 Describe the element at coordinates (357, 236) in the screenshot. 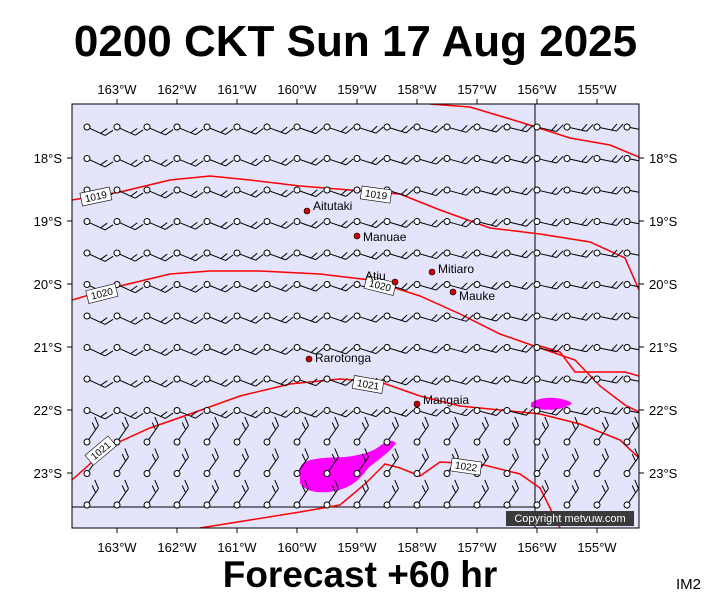

I see `place-dot-manuae` at that location.